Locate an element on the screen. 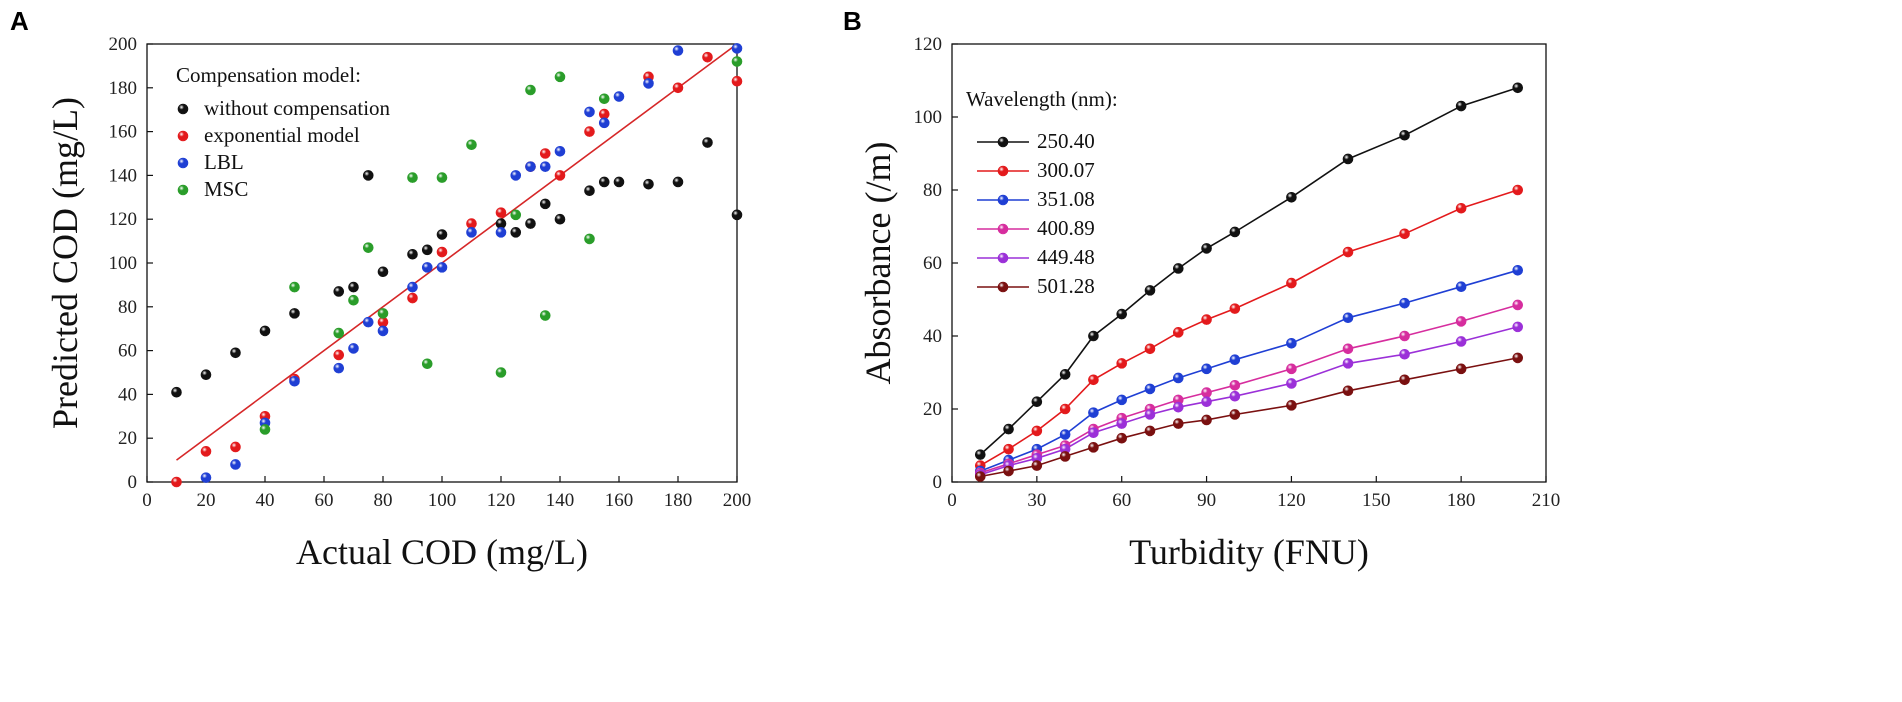 This screenshot has height=702, width=1902. x-tick-label: 140 is located at coordinates (560, 500).